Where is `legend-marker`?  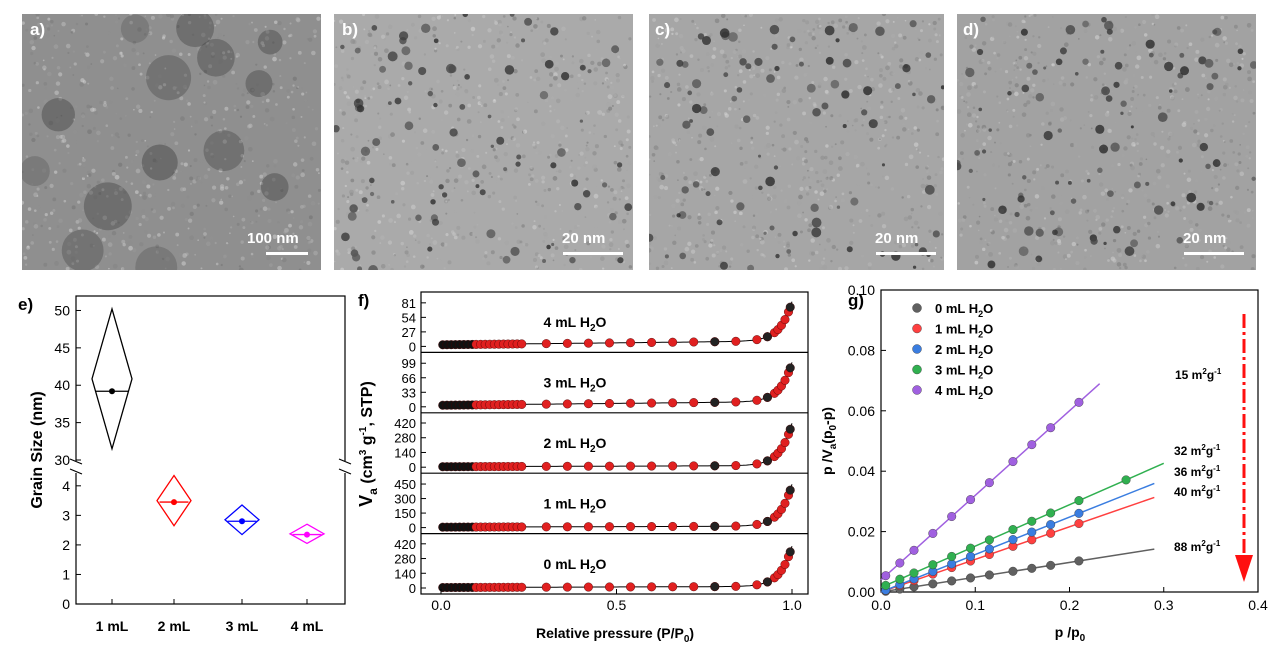
legend-marker is located at coordinates (917, 328).